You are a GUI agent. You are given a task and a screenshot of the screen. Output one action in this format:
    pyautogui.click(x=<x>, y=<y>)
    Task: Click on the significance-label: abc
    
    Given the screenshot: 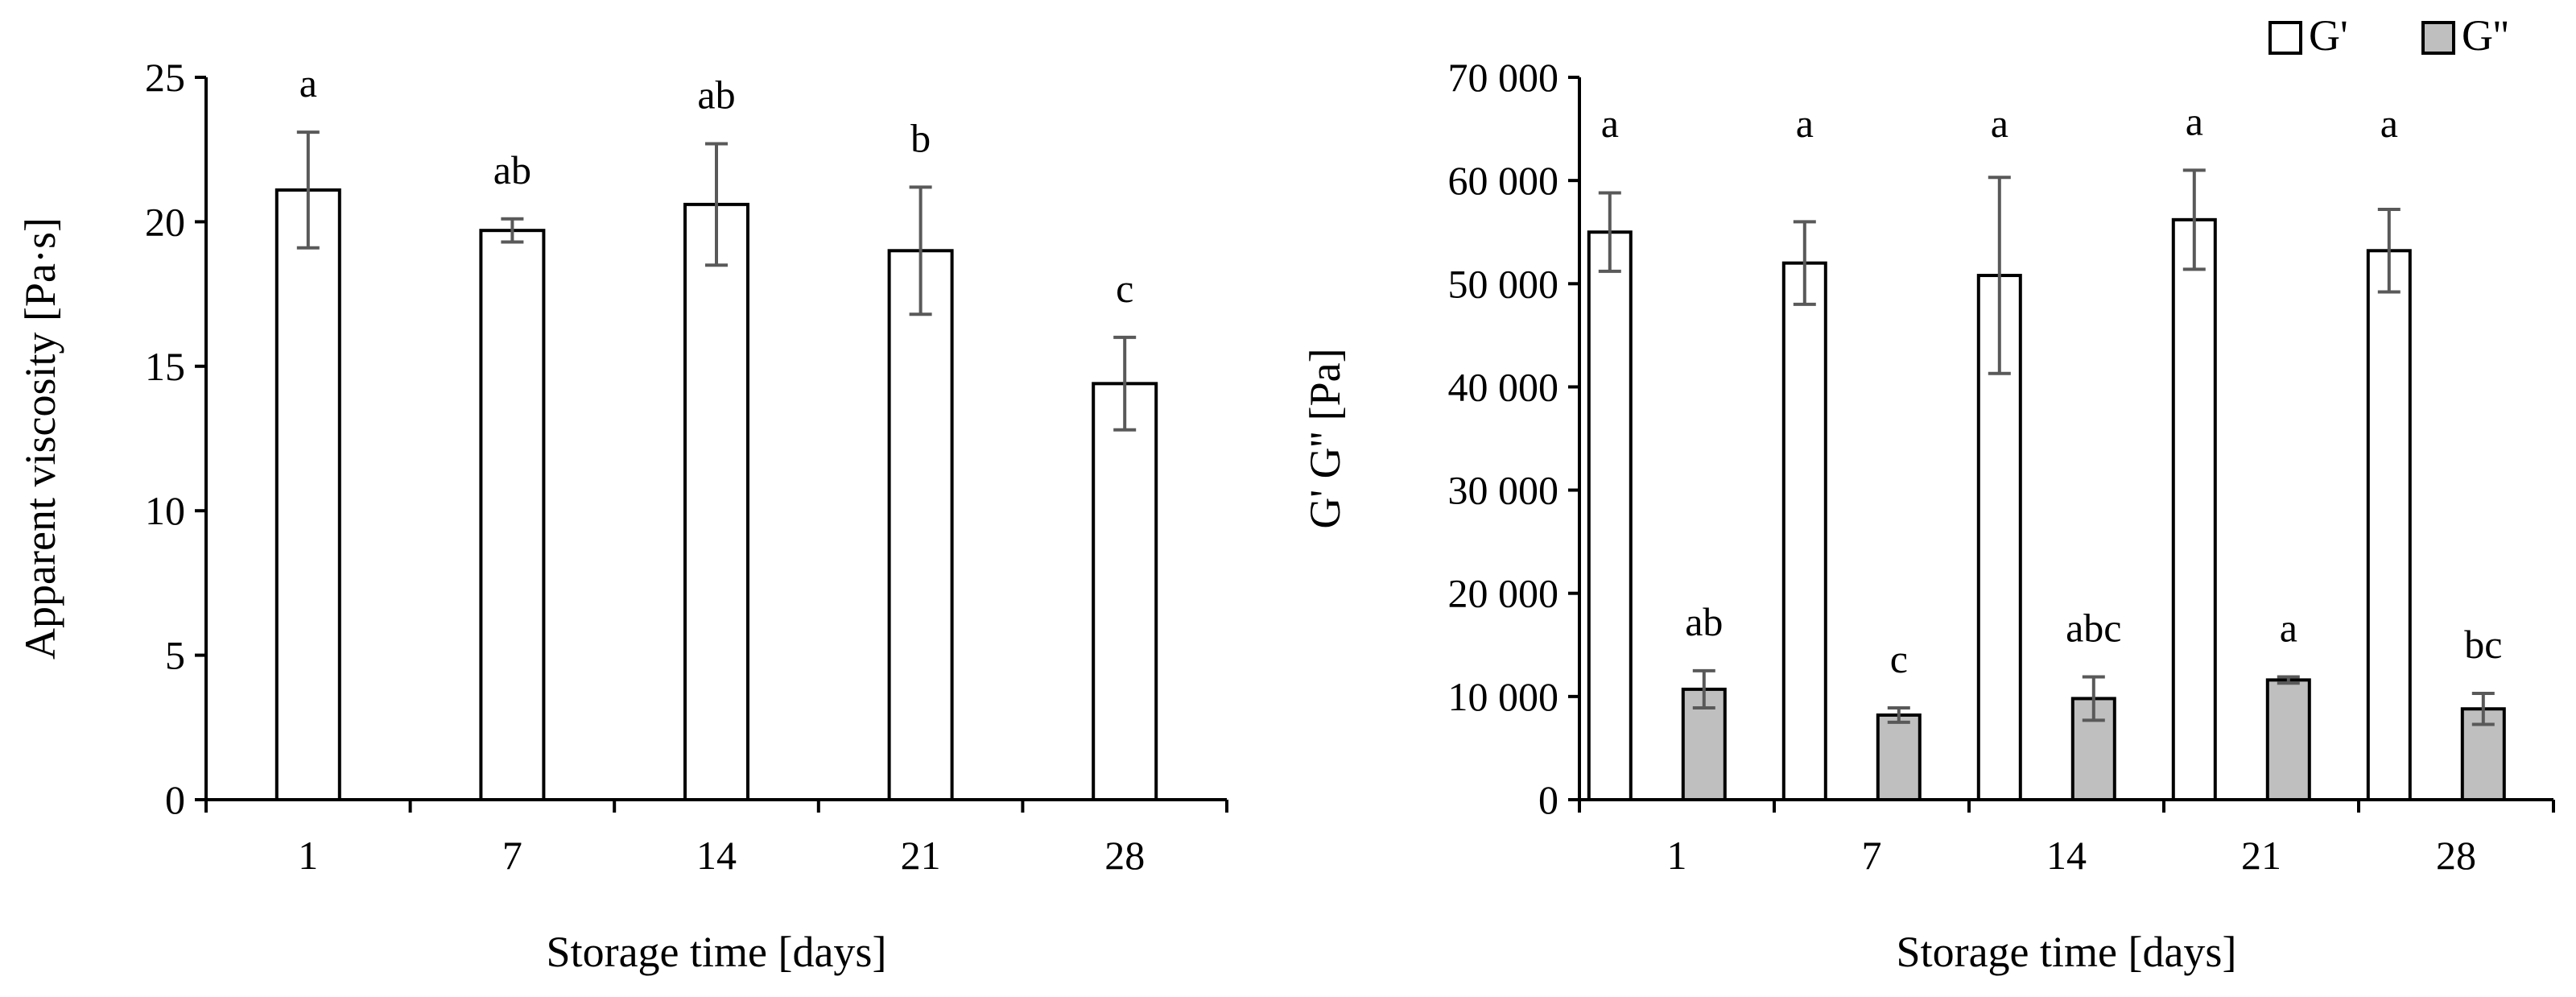 What is the action you would take?
    pyautogui.click(x=2093, y=628)
    